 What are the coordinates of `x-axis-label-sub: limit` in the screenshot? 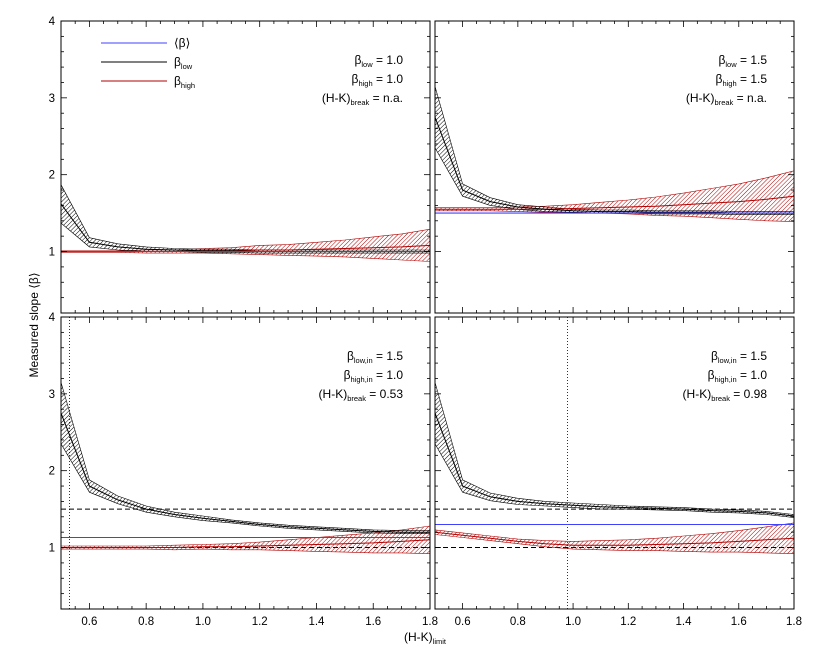 It's located at (440, 641).